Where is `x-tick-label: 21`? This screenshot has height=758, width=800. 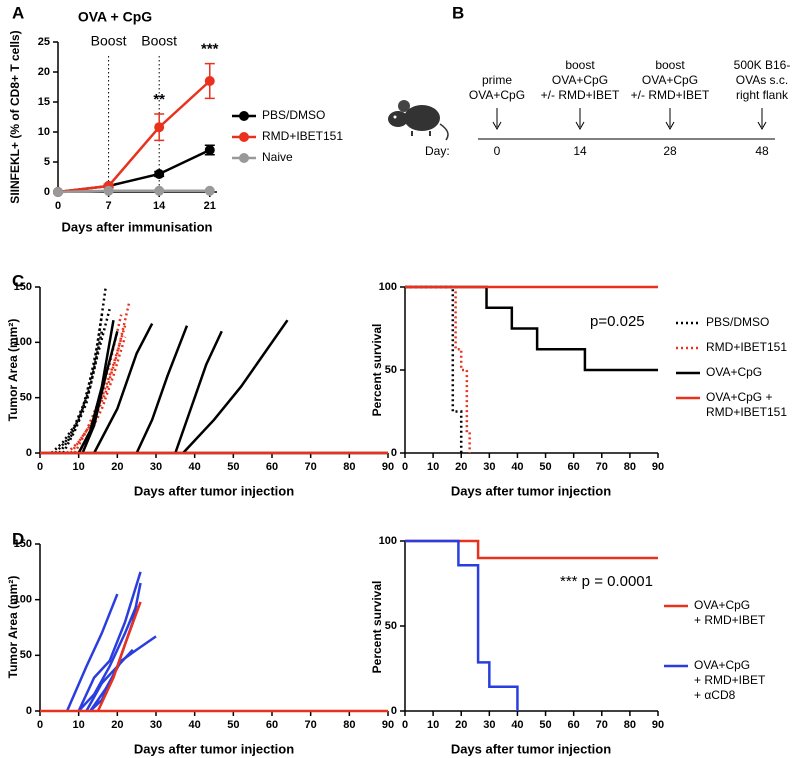 x-tick-label: 21 is located at coordinates (210, 206).